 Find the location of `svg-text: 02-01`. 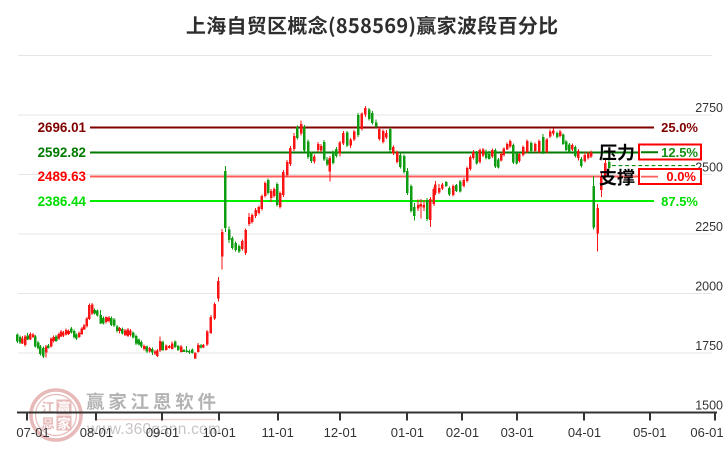

svg-text: 02-01 is located at coordinates (462, 432).